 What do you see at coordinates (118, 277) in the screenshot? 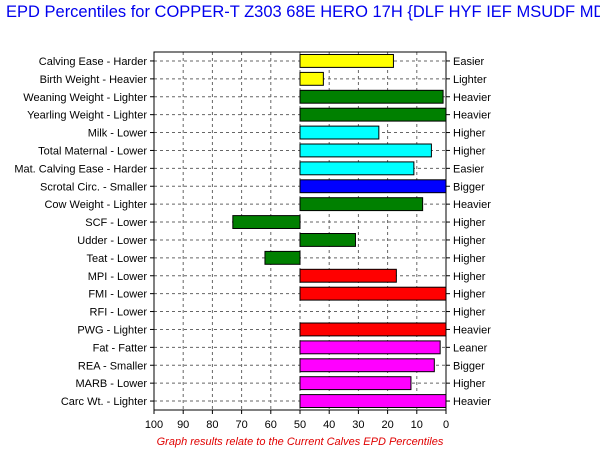
I see `category-label: MPI - Lower` at bounding box center [118, 277].